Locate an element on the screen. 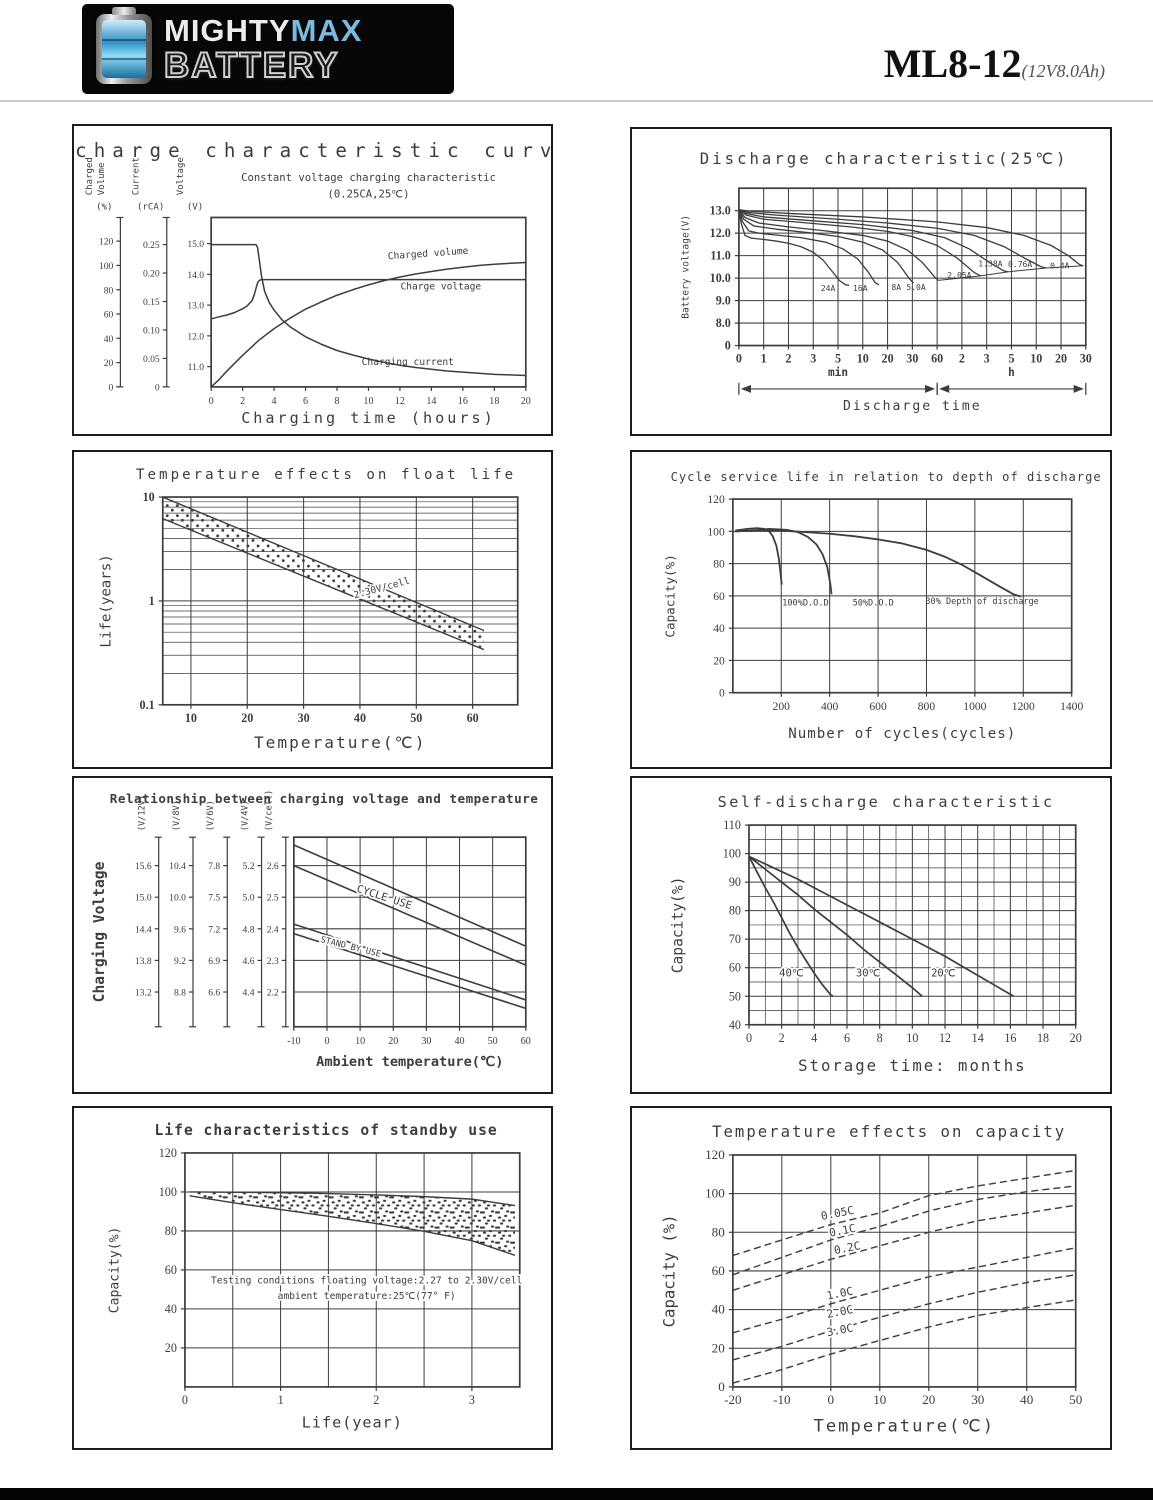  svg-text: Capacity(%) is located at coordinates (677, 925).